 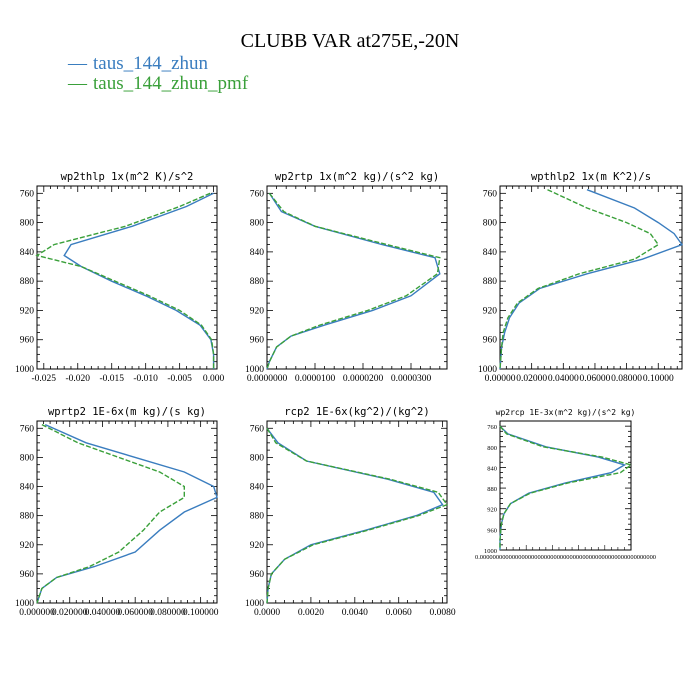 What do you see at coordinates (145, 379) in the screenshot?
I see `x-tick-label: -0.010` at bounding box center [145, 379].